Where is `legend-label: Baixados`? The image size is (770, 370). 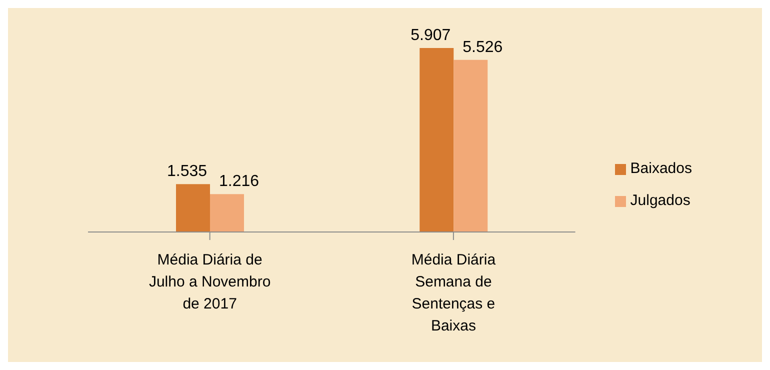 legend-label: Baixados is located at coordinates (661, 168).